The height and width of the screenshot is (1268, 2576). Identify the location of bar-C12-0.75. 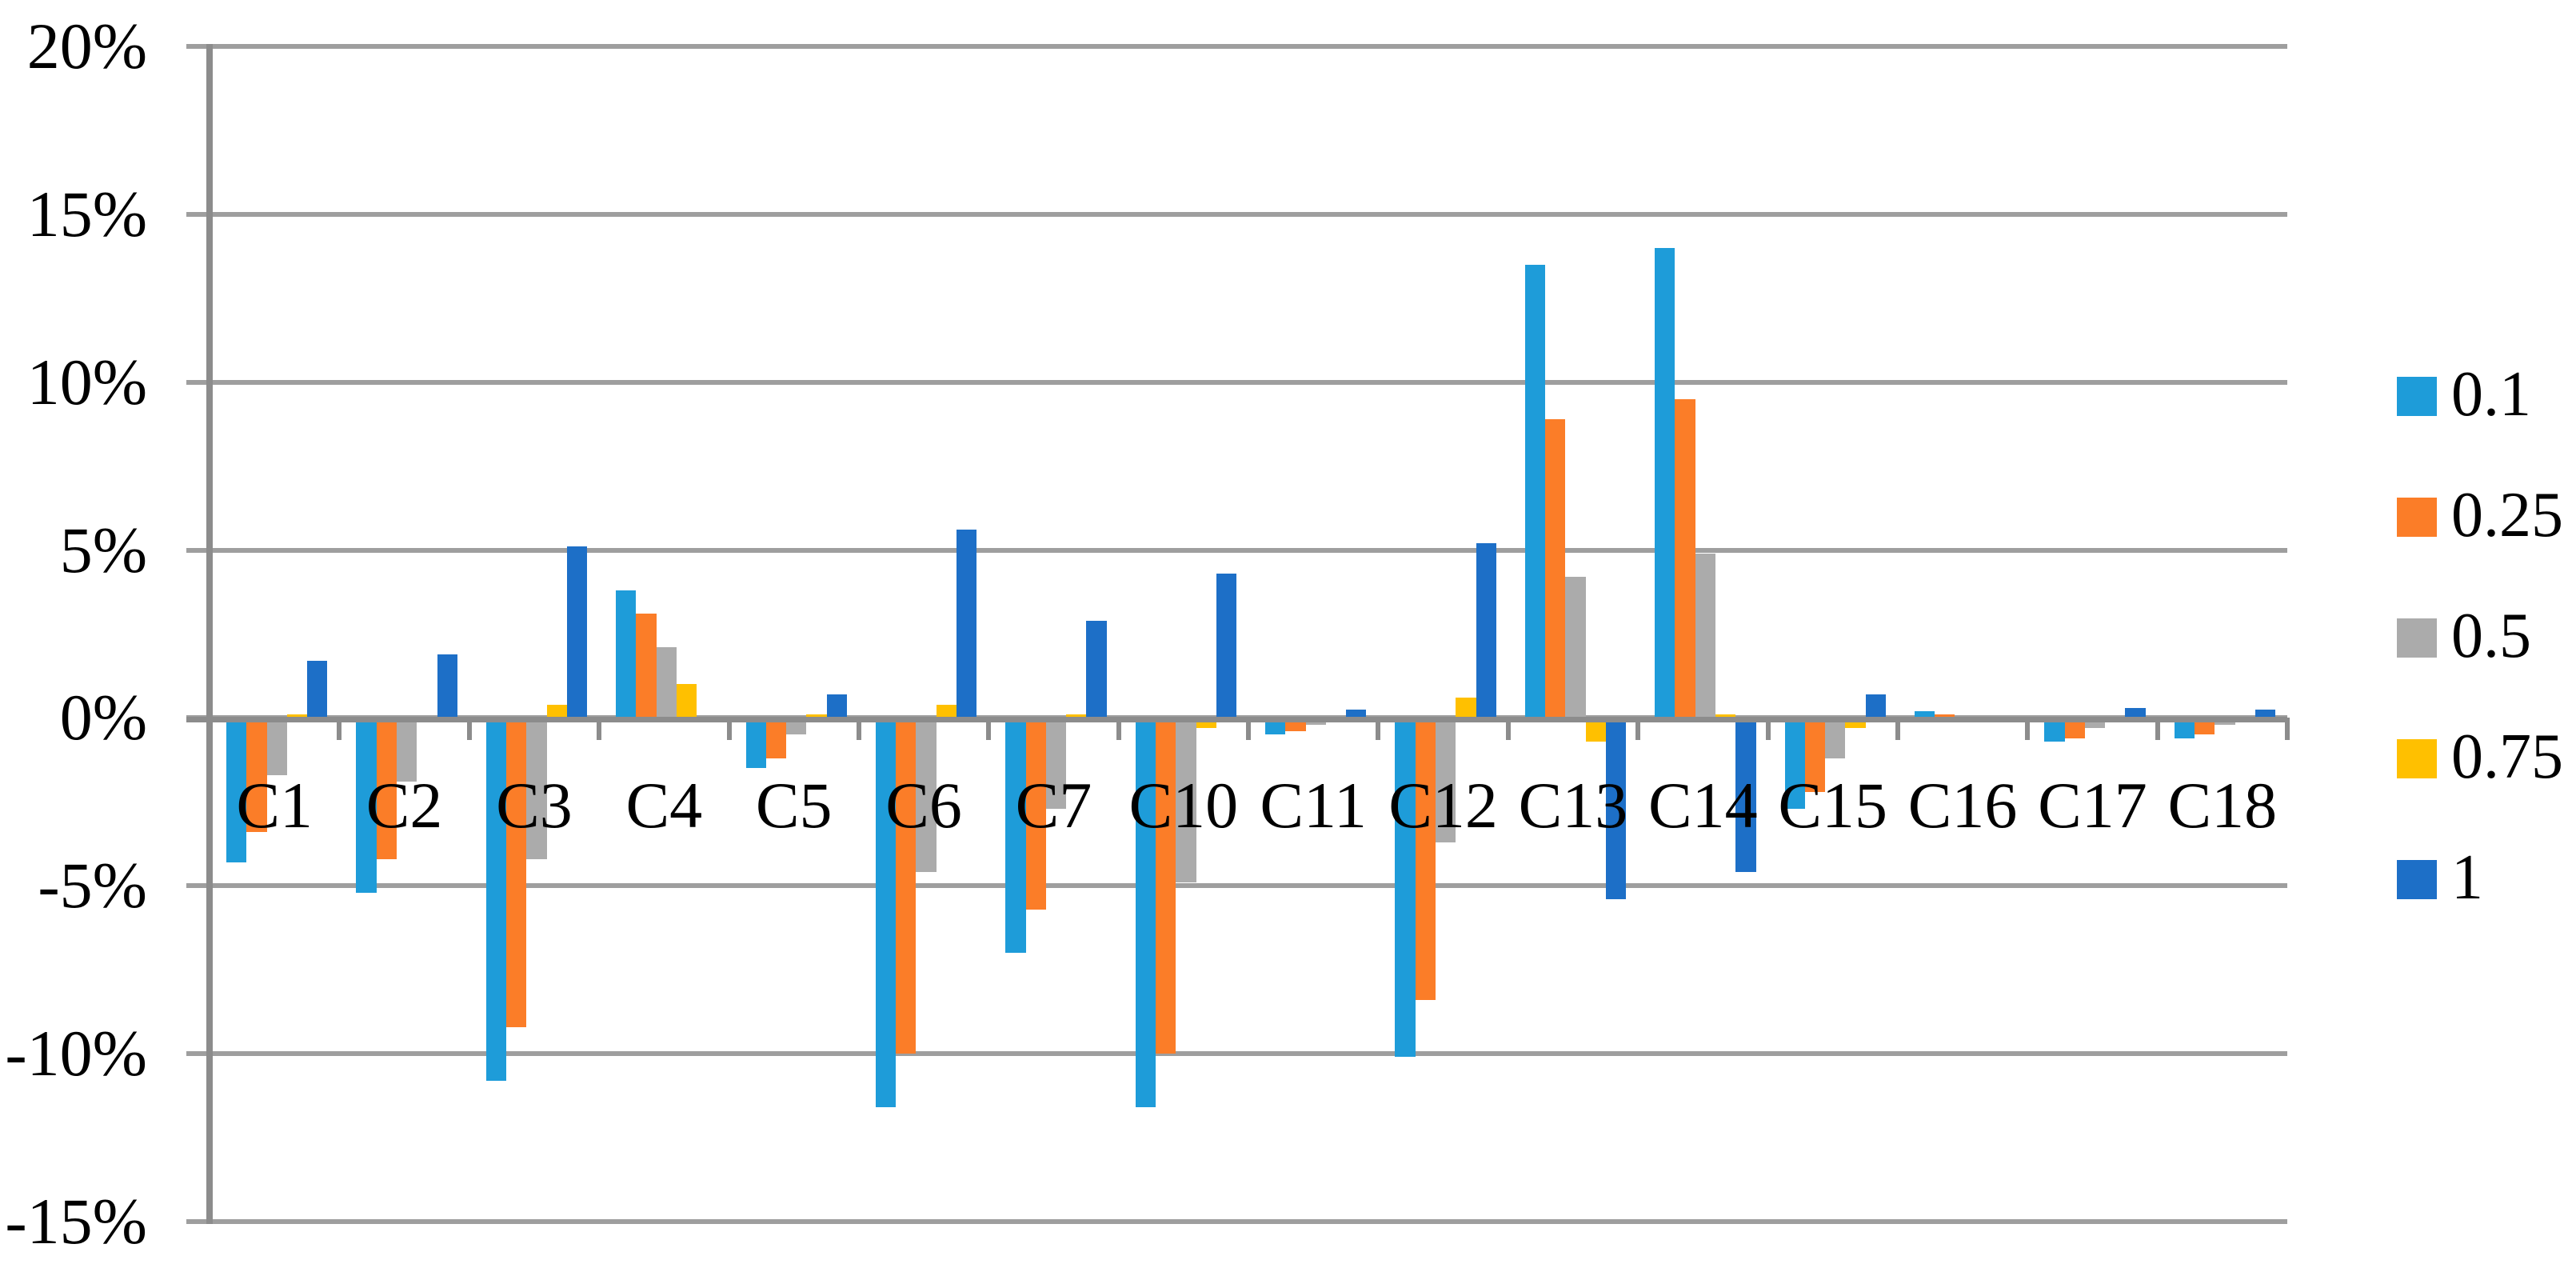
(1466, 708).